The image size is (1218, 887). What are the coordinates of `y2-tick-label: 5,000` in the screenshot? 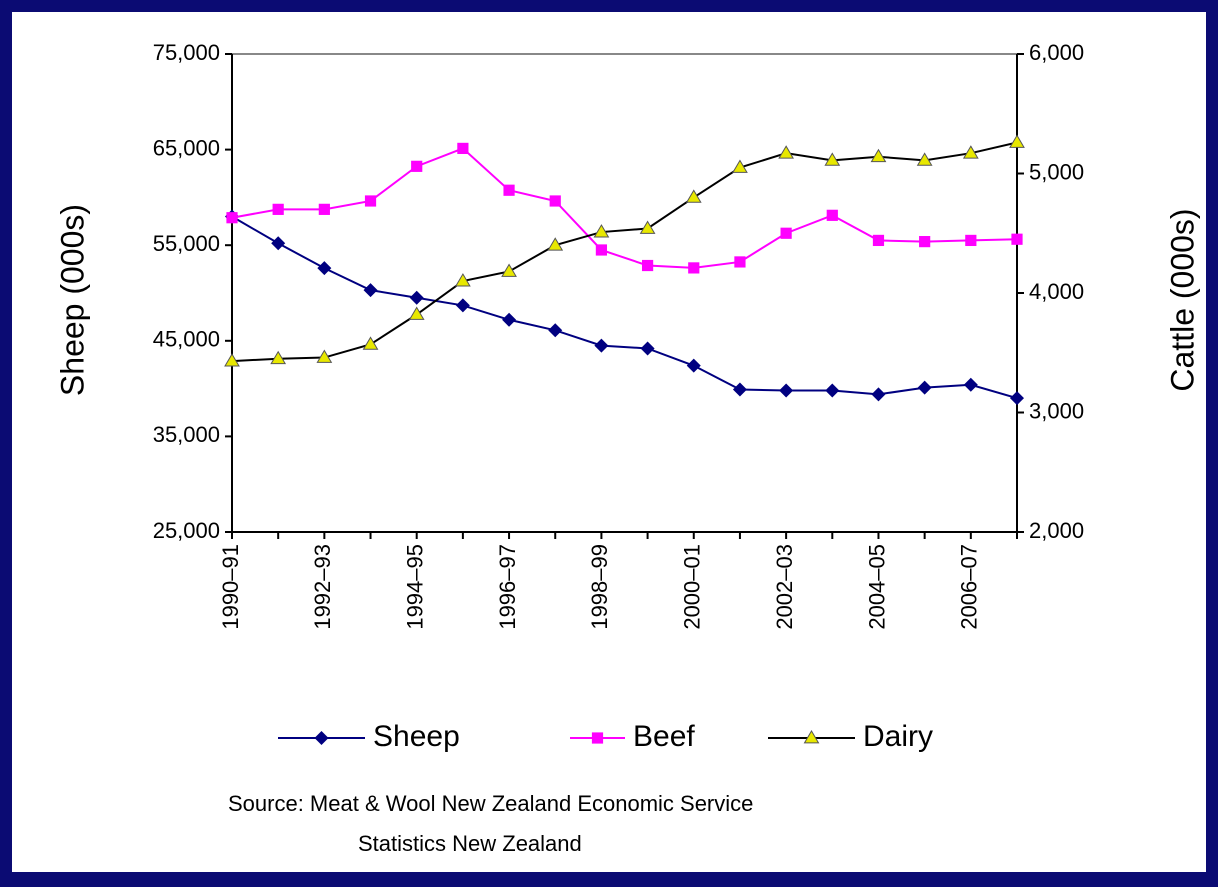 It's located at (1056, 171).